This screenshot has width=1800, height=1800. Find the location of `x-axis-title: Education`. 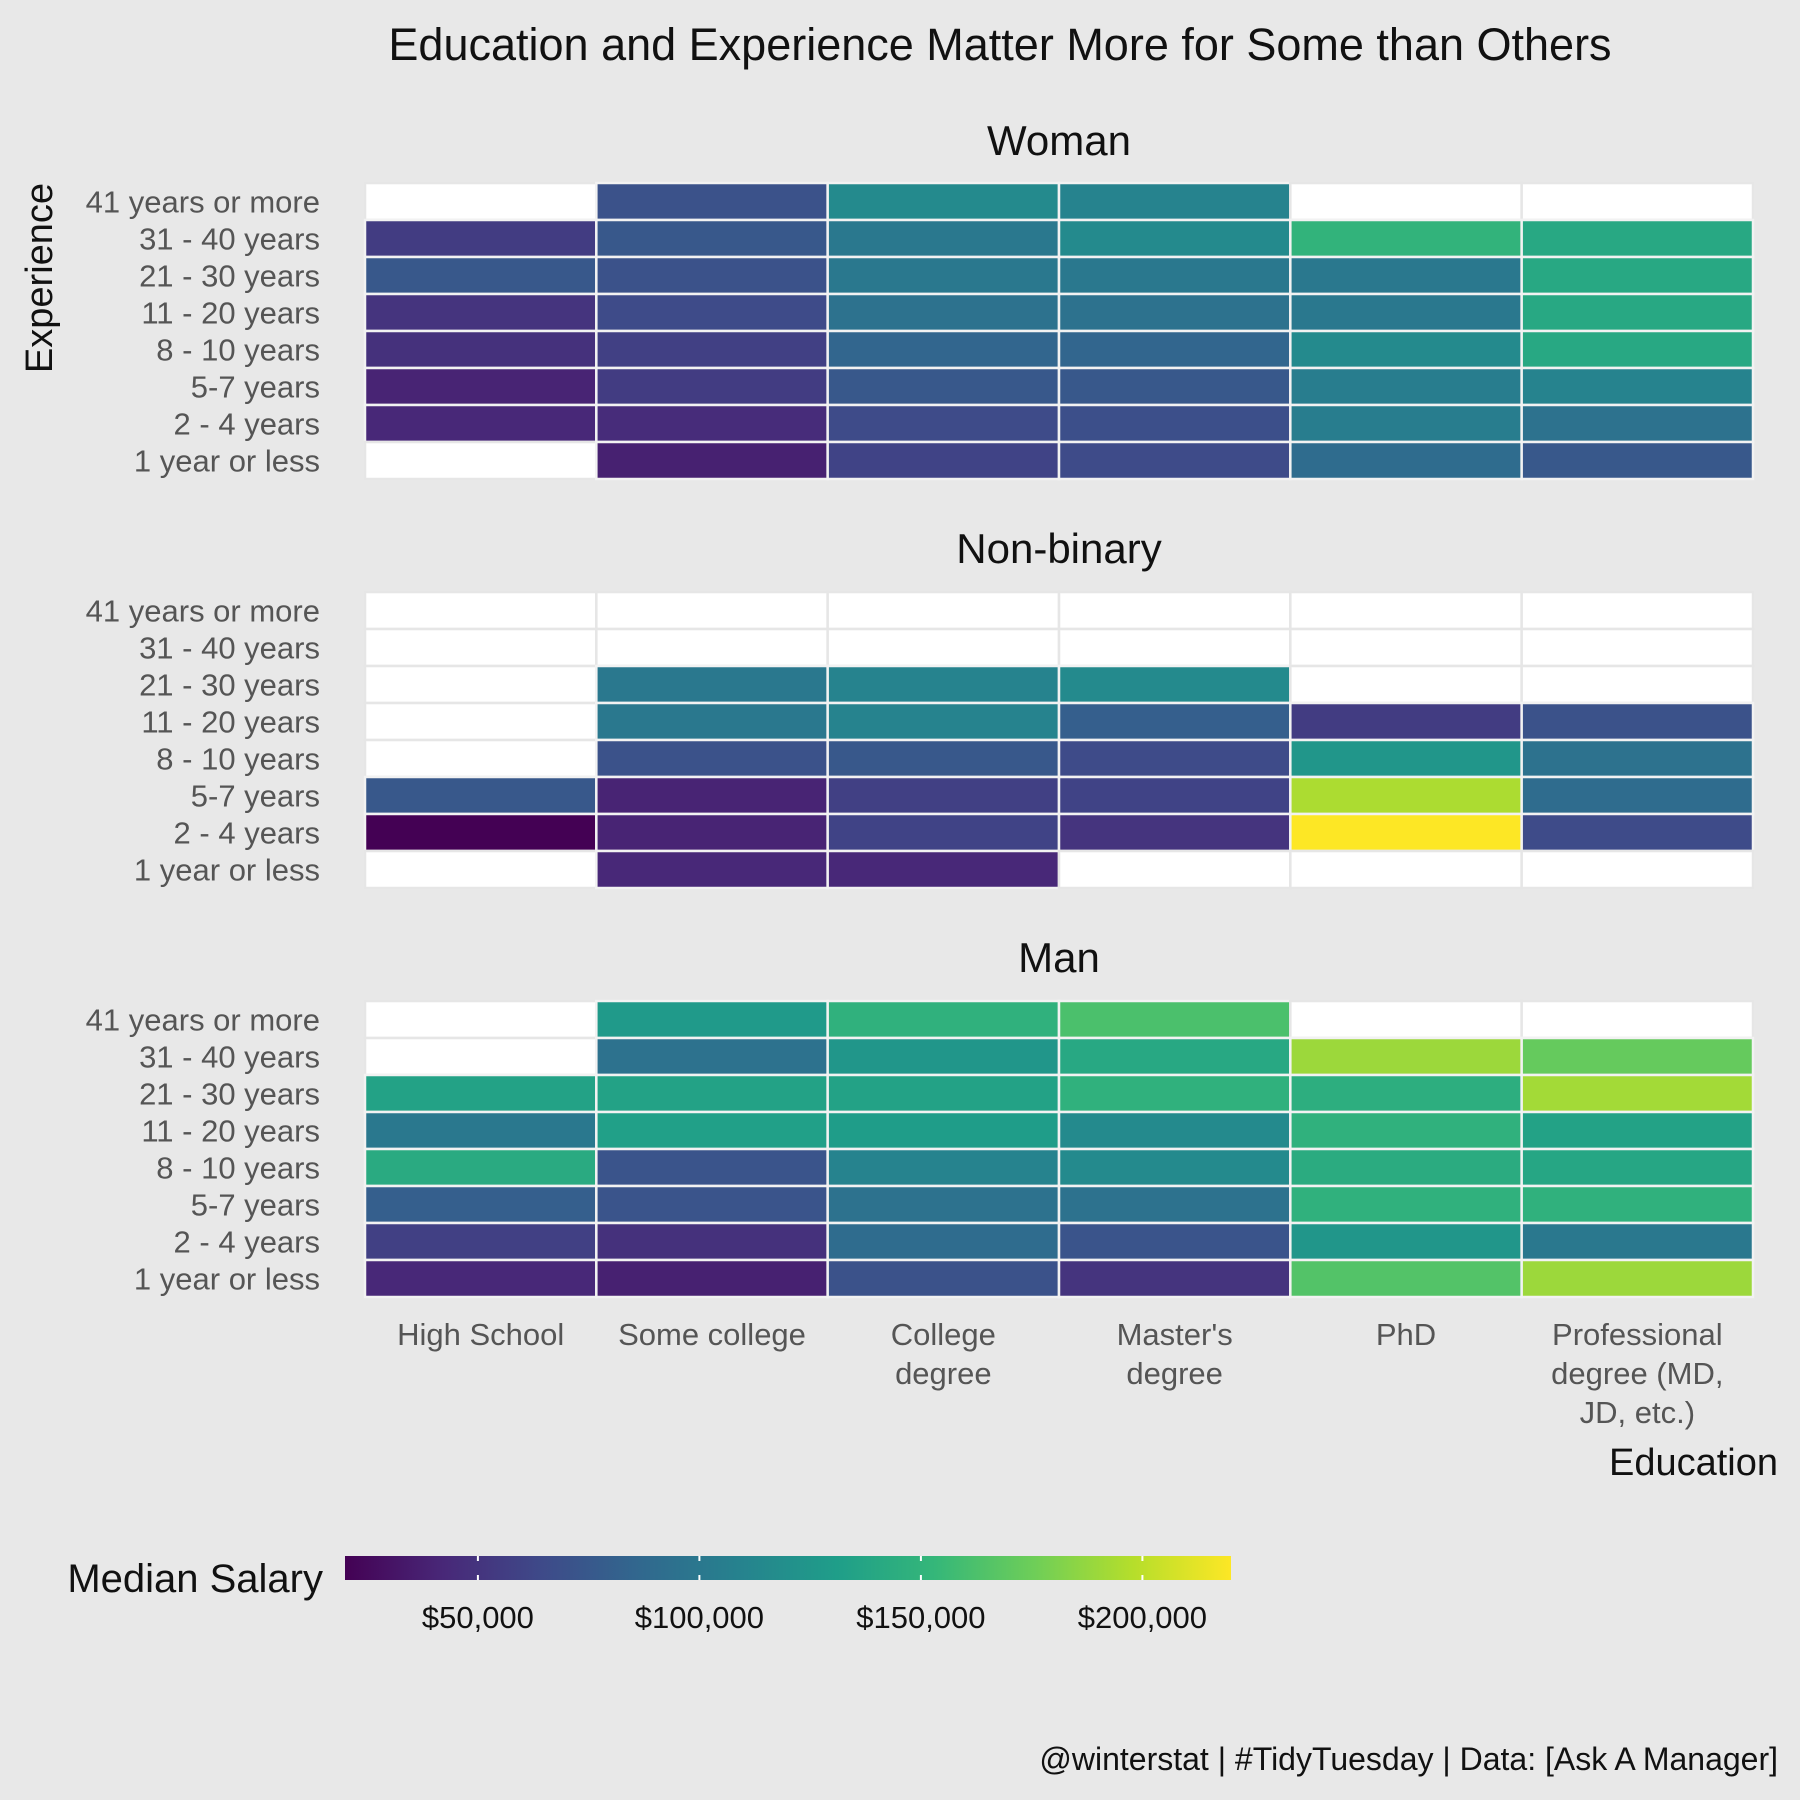

x-axis-title: Education is located at coordinates (1693, 1463).